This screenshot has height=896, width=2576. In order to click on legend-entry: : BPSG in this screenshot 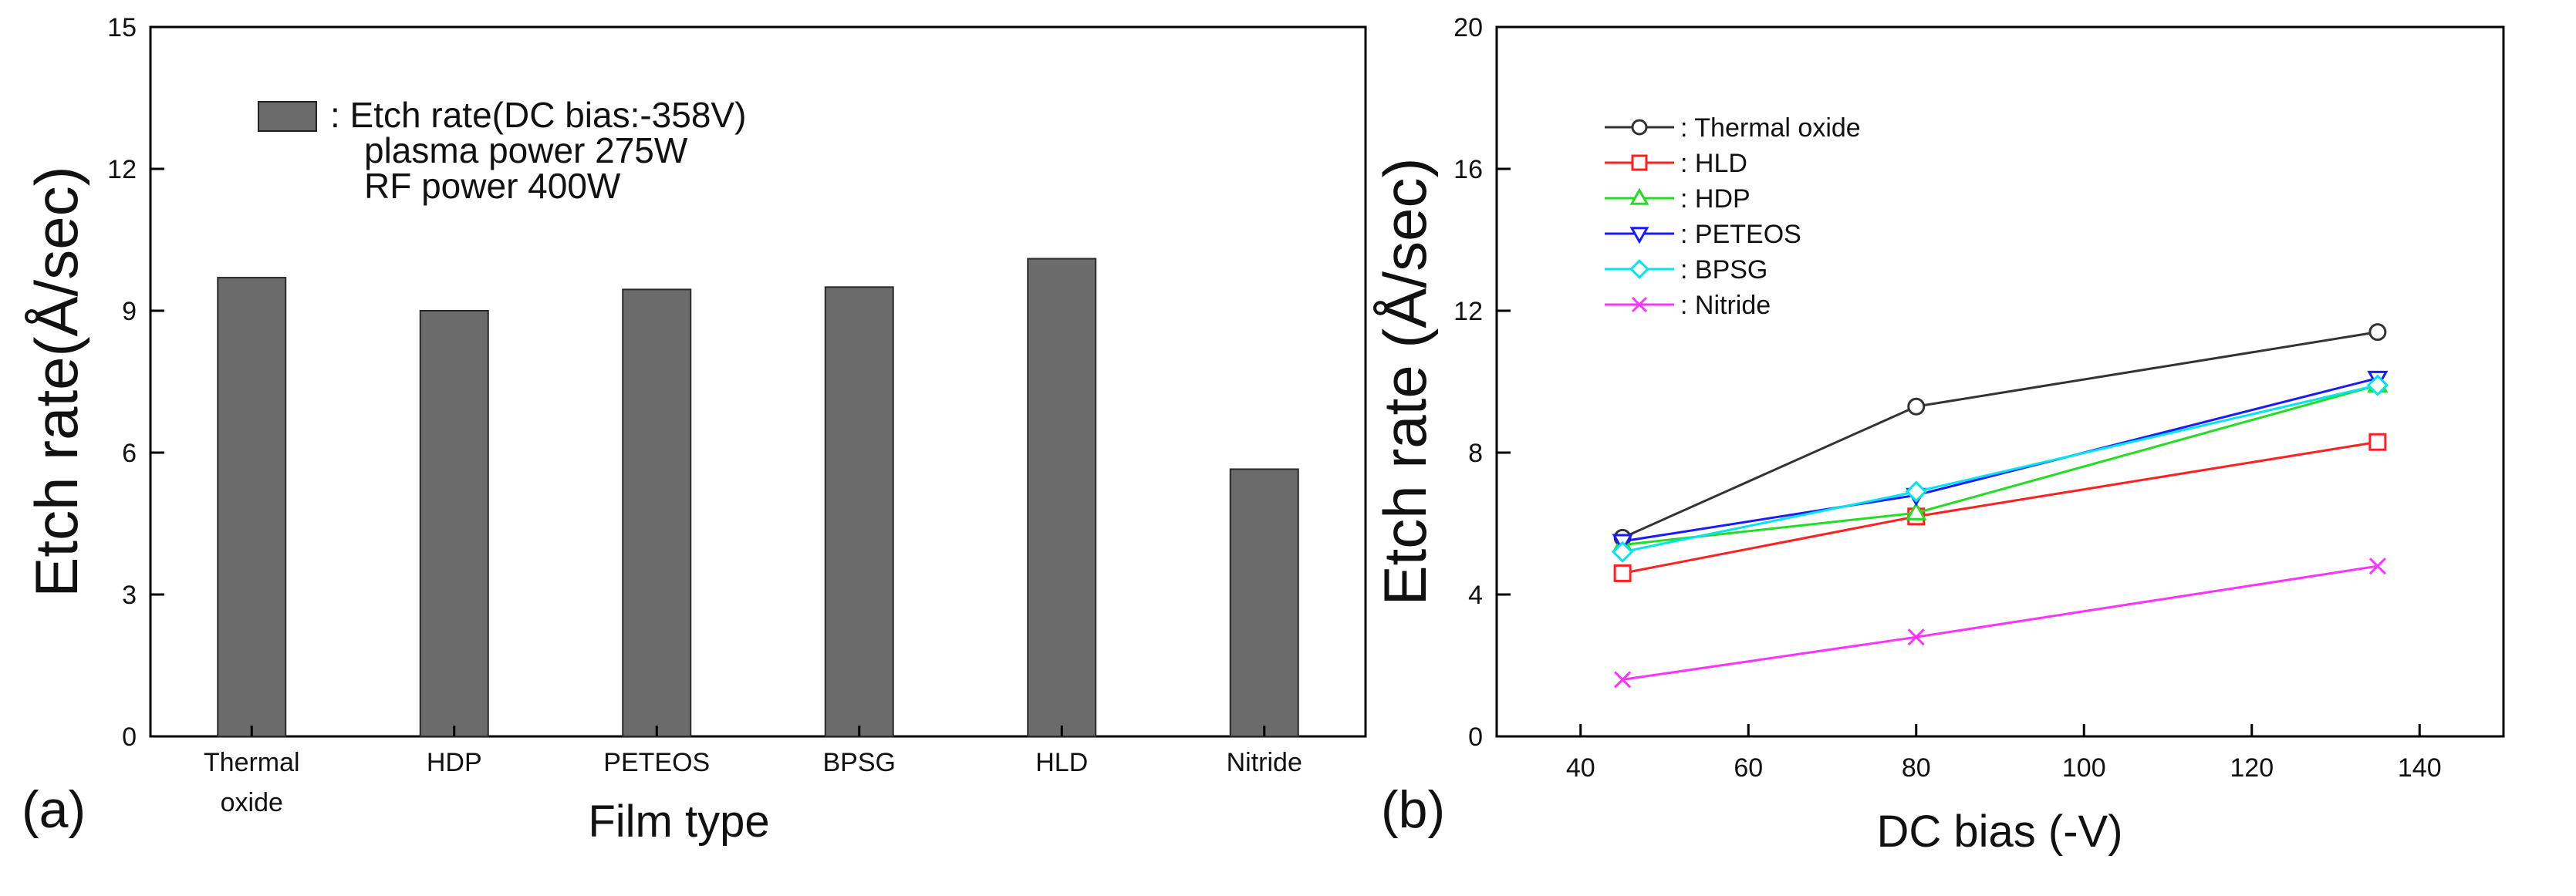, I will do `click(1686, 270)`.